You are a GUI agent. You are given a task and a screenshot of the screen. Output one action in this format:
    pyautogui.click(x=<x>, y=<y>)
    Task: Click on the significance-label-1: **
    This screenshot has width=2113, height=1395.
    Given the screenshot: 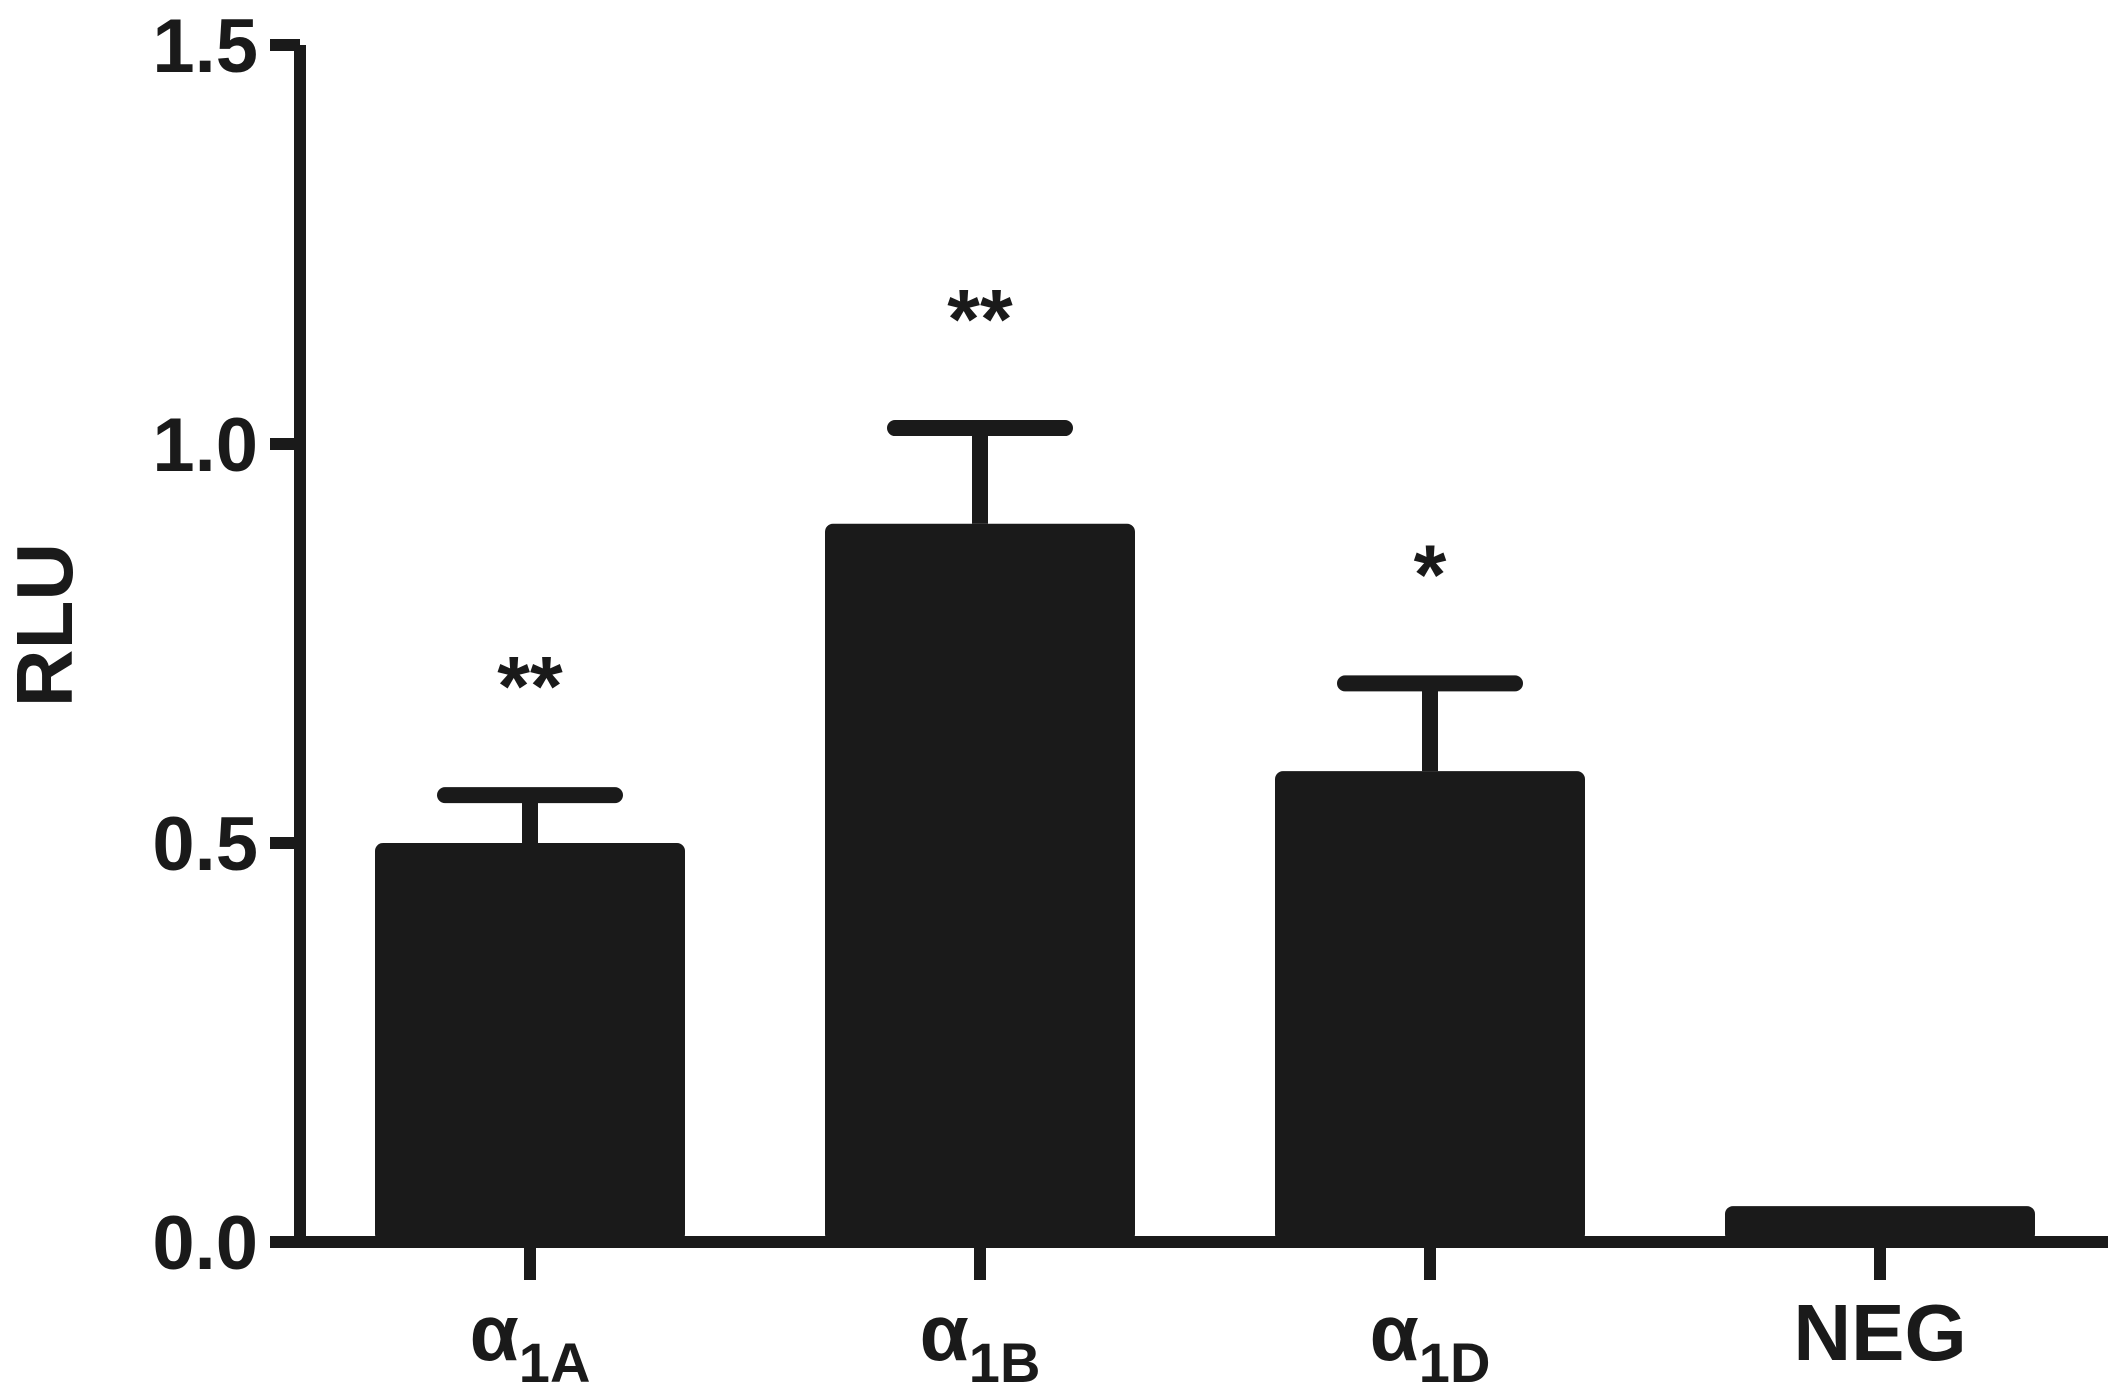 What is the action you would take?
    pyautogui.click(x=980, y=319)
    